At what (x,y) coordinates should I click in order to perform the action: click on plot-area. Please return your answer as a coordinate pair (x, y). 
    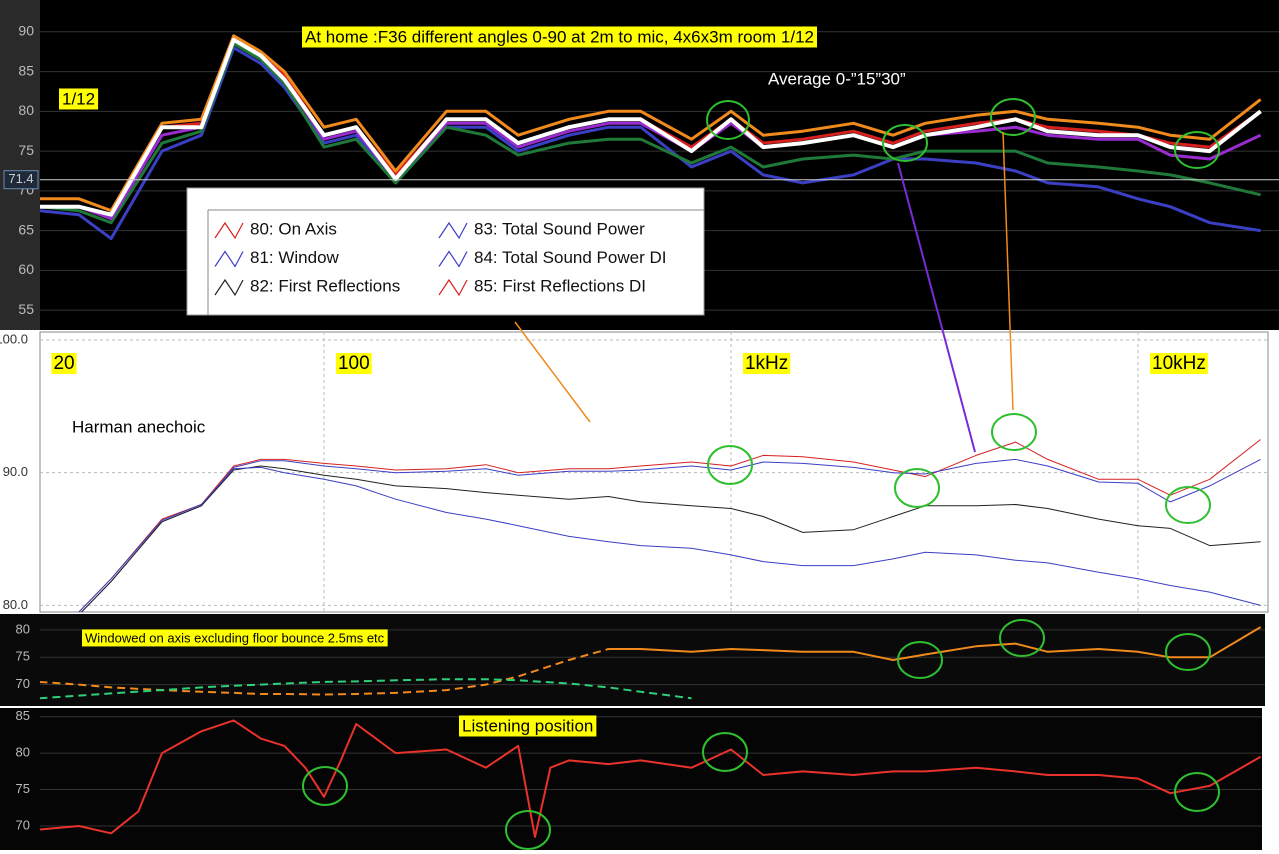
    Looking at the image, I should click on (652, 660).